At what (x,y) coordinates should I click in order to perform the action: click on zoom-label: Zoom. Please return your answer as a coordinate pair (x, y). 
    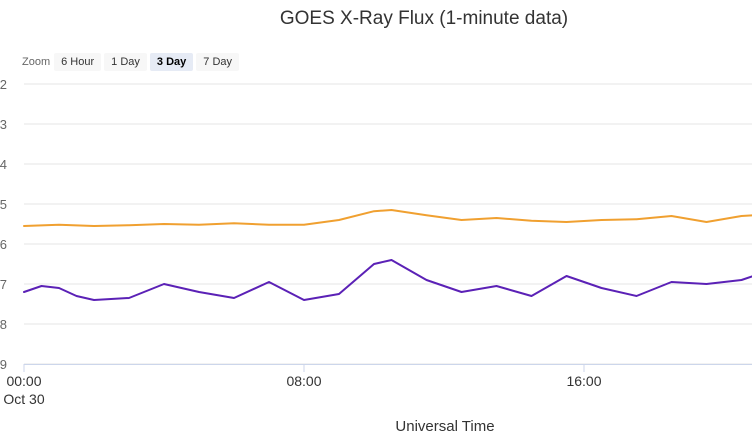
    Looking at the image, I should click on (36, 62).